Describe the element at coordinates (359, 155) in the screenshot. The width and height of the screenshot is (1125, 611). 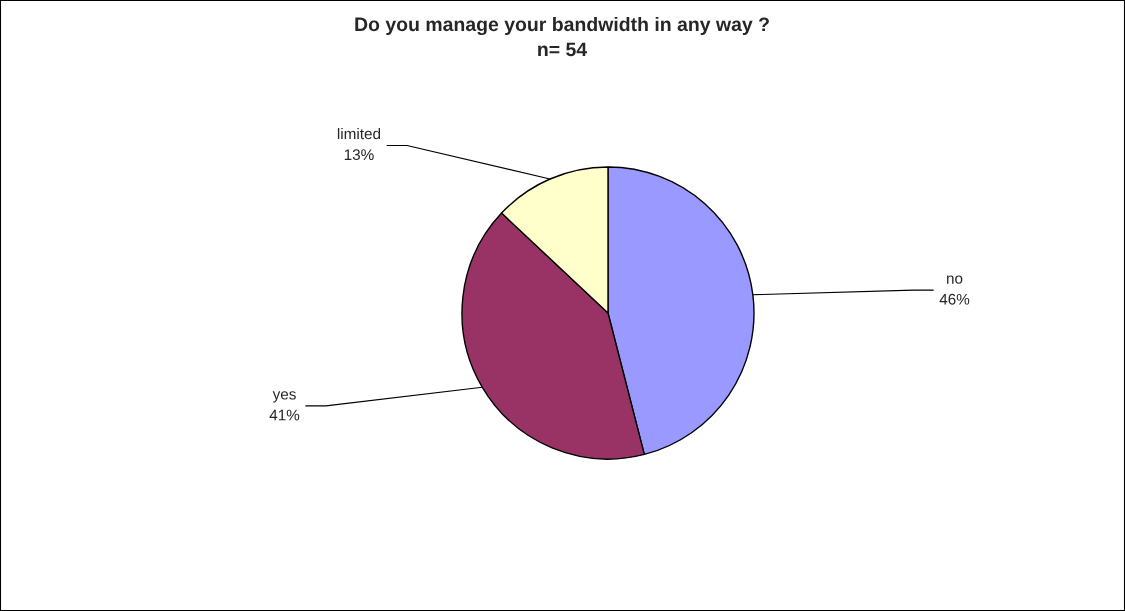
I see `data-label: 13%` at that location.